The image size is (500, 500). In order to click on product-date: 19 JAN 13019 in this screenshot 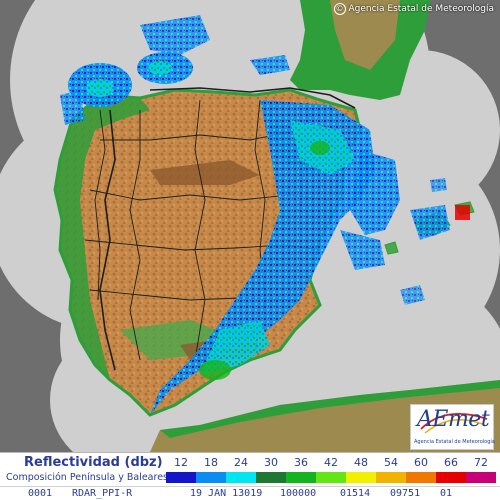, I will do `click(226, 493)`.